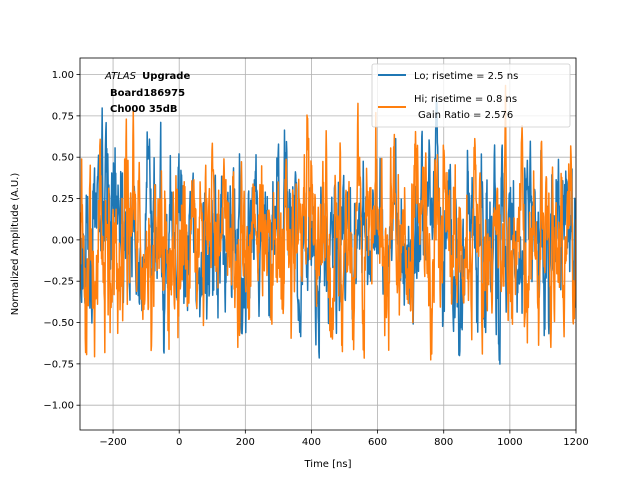 The image size is (640, 480). I want to click on x-axis-ticks: −200 0 200 400 600 800 1000 1200, so click(344, 439).